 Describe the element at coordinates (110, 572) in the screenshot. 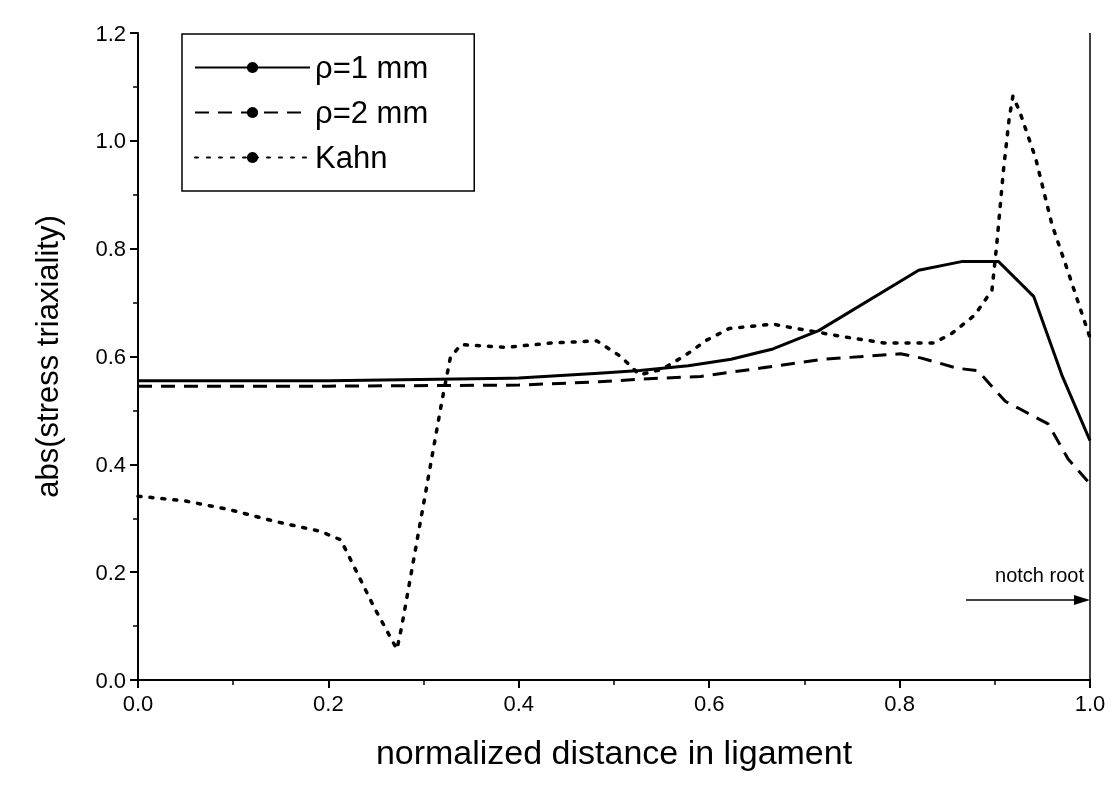

I see `y-tick-label: 0.2` at that location.